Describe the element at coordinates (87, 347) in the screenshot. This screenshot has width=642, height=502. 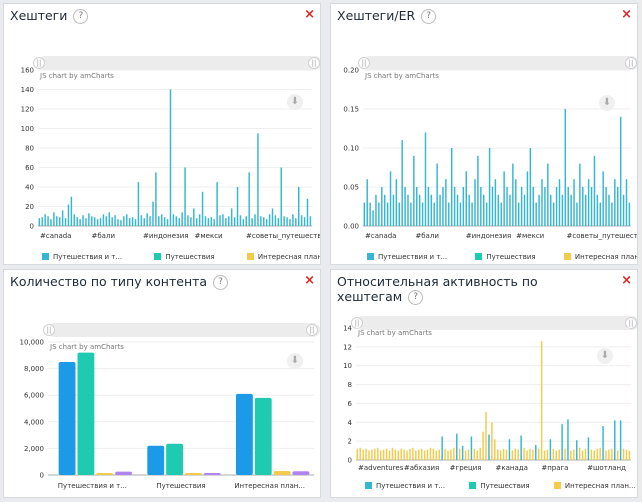
I see `amcharts-credit: JS chart by amCharts` at that location.